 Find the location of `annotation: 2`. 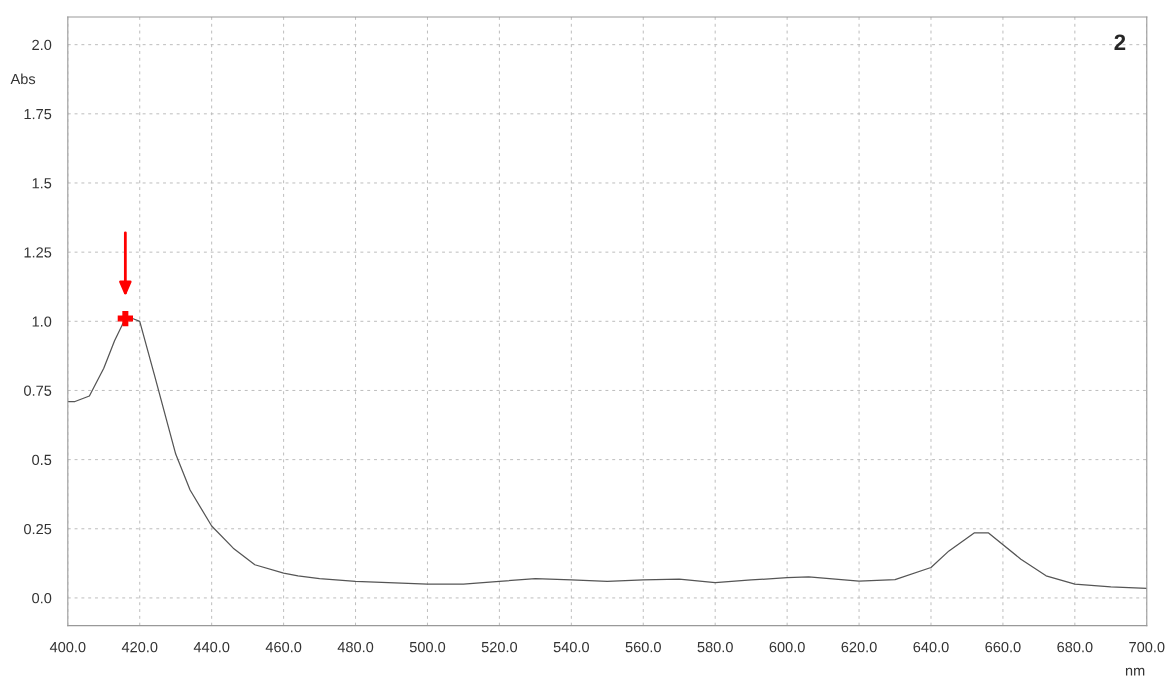

annotation: 2 is located at coordinates (1120, 42).